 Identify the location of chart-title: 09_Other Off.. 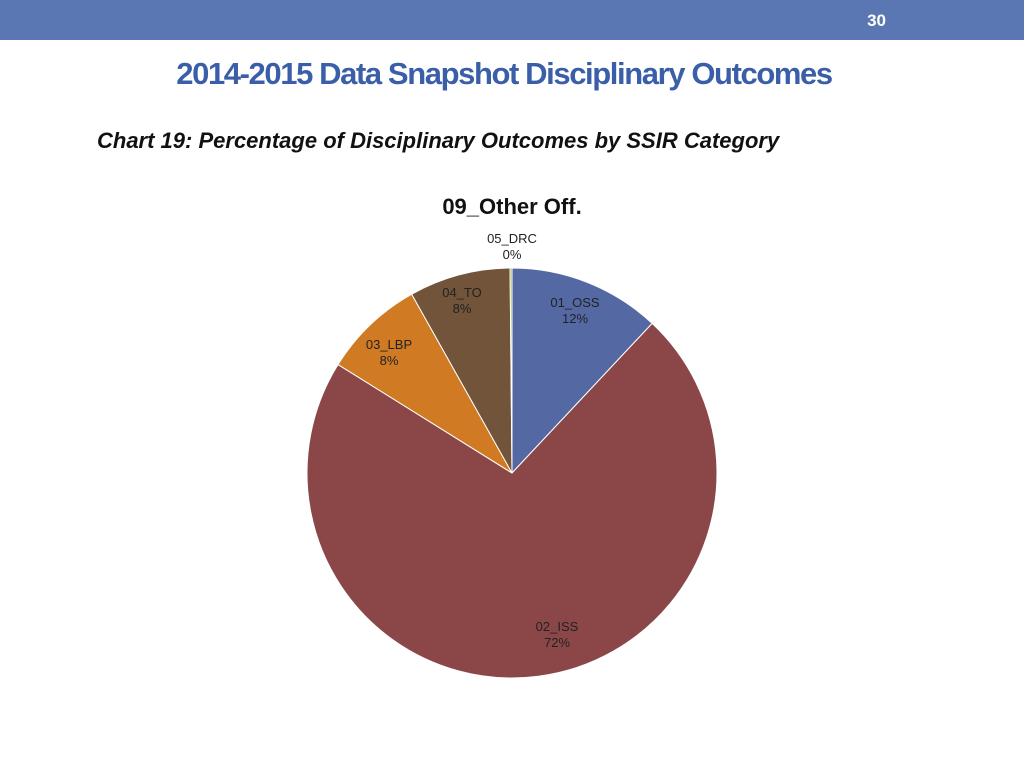
(511, 206).